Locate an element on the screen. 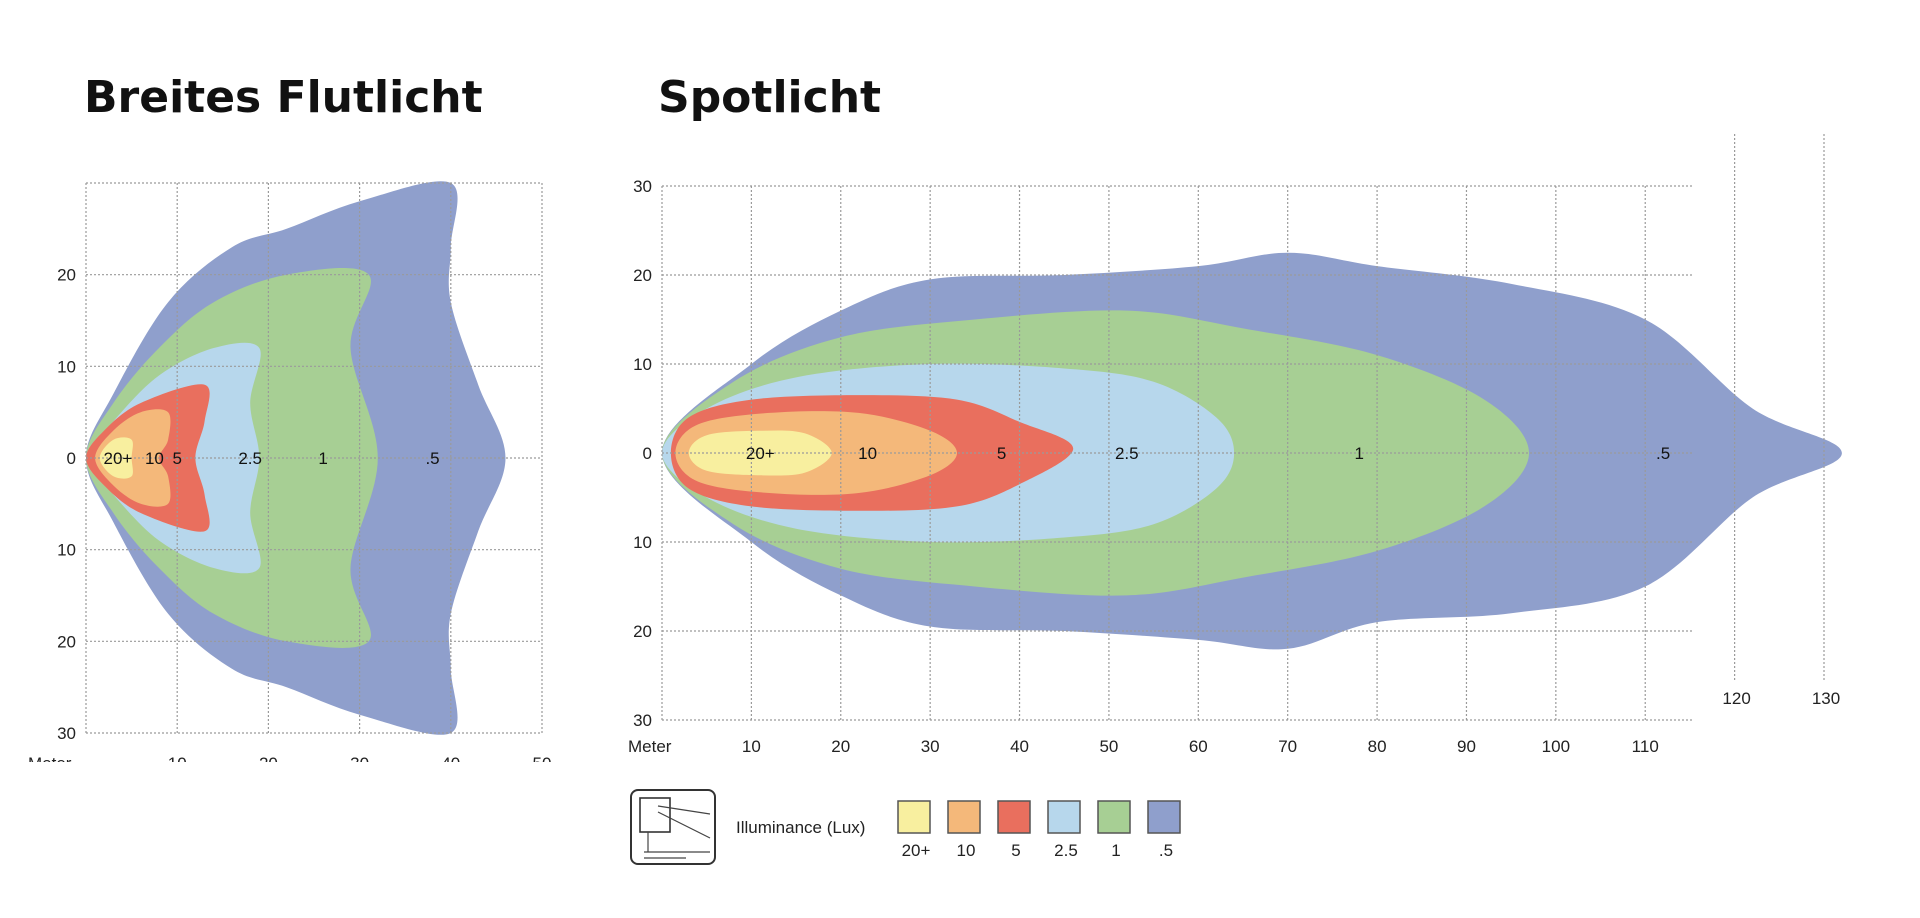 The width and height of the screenshot is (1920, 918). spot-chart-title: Spotlicht is located at coordinates (769, 97).